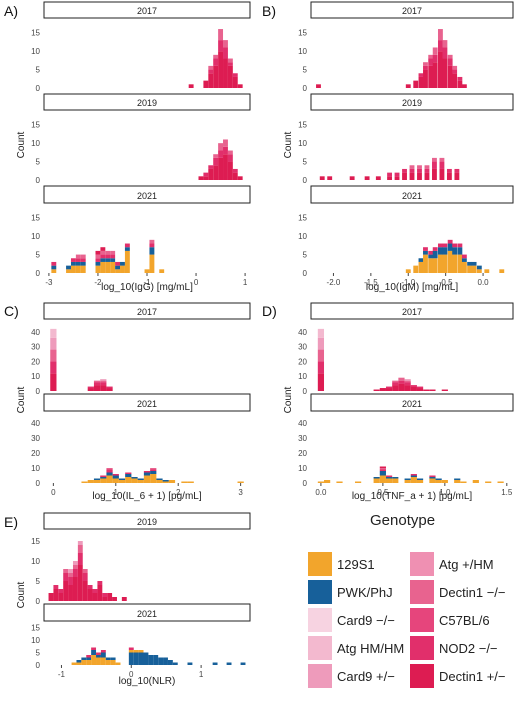 The image size is (520, 719). I want to click on legend-label: Atg HM/HM, so click(371, 648).